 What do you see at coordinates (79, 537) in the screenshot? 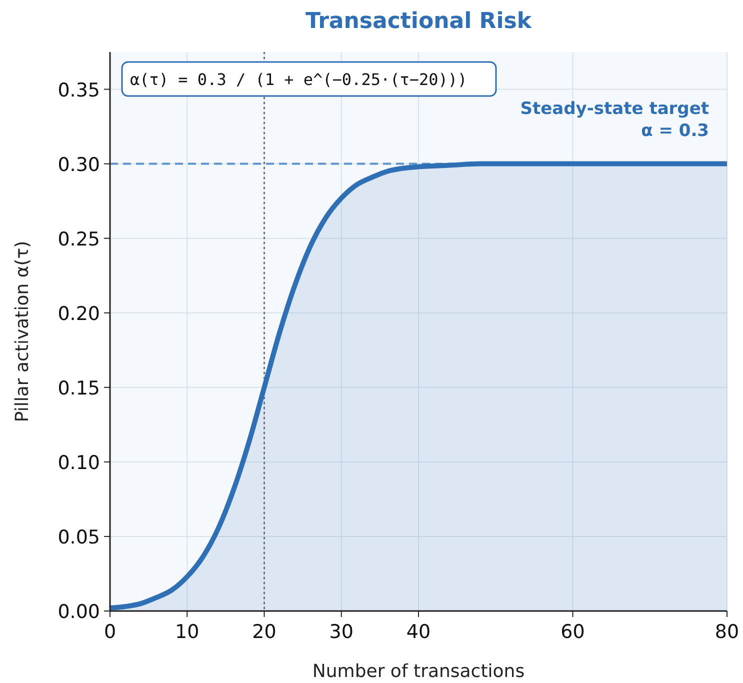
I see `y-tick-label: 0.05` at bounding box center [79, 537].